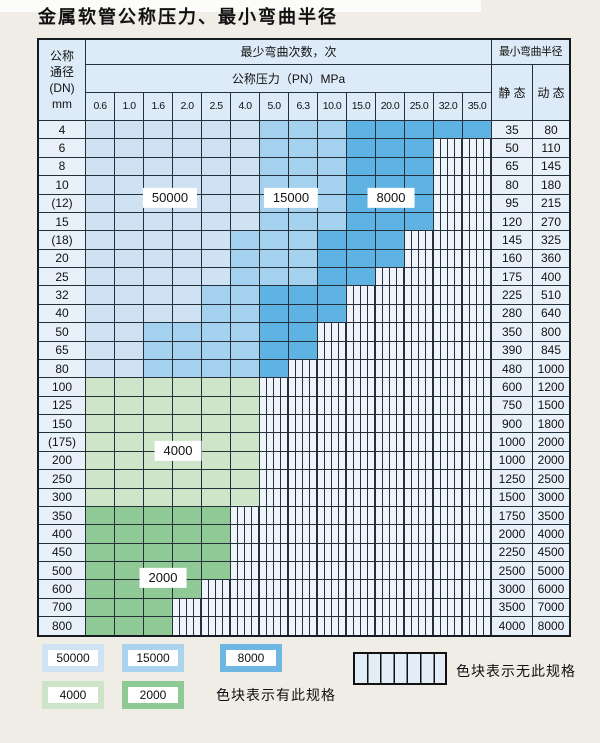 The image size is (600, 743). Describe the element at coordinates (153, 695) in the screenshot. I see `legend-swatch-2000: 2000` at that location.